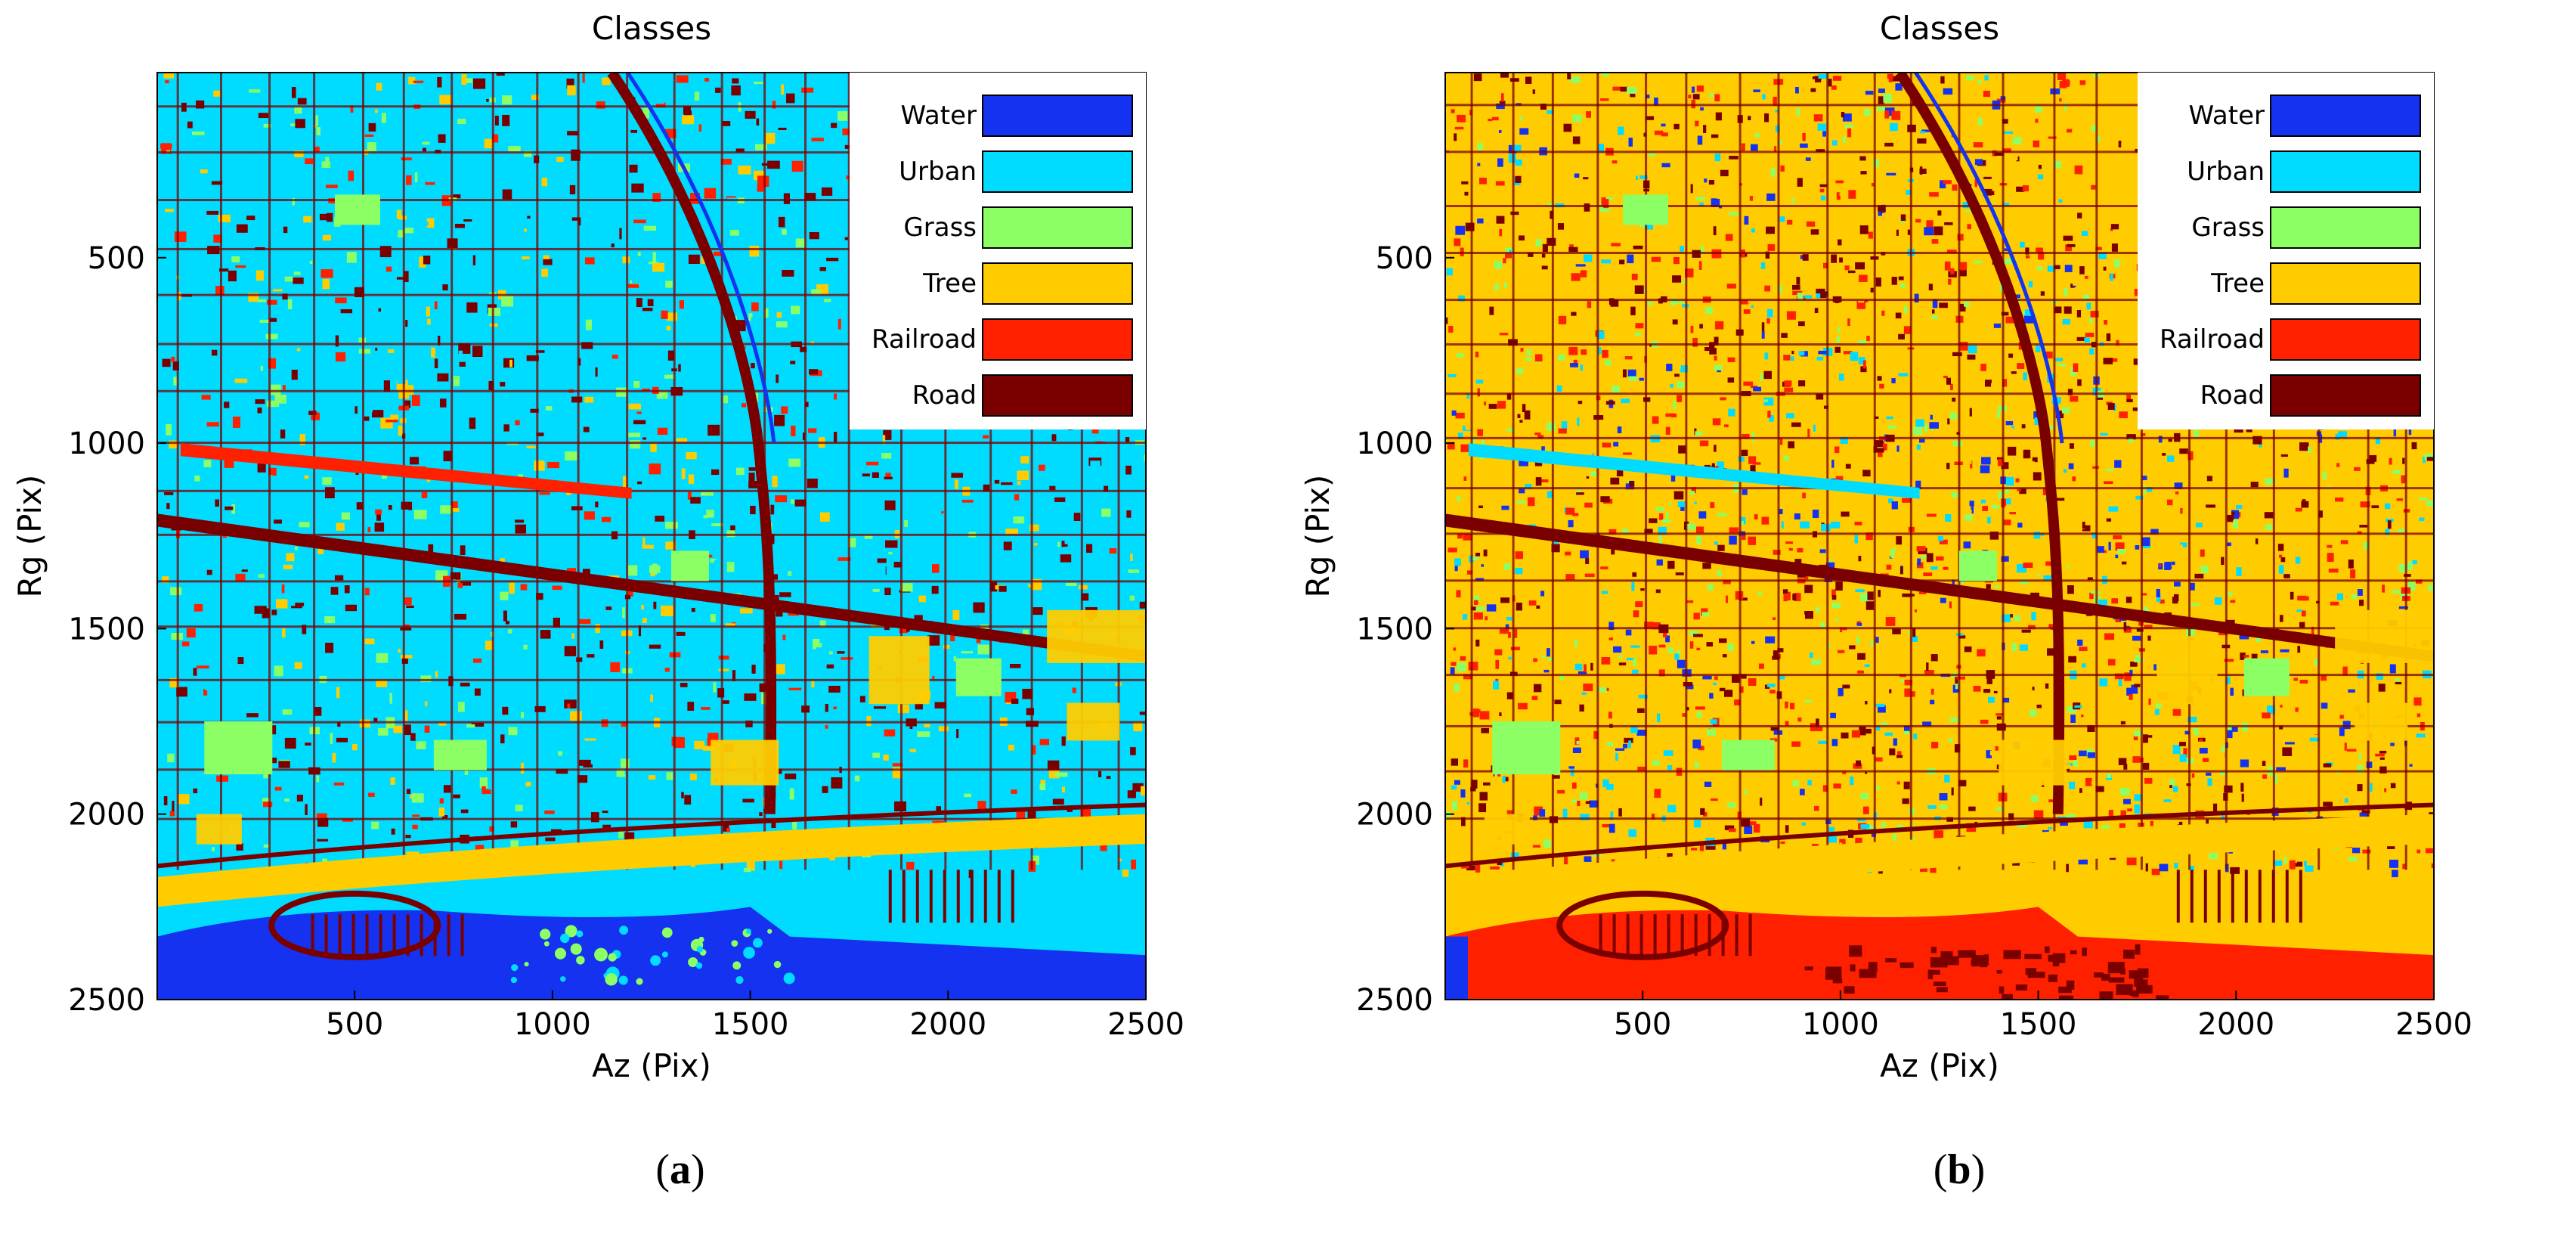  What do you see at coordinates (848, 471) in the screenshot?
I see `street-vertical` at bounding box center [848, 471].